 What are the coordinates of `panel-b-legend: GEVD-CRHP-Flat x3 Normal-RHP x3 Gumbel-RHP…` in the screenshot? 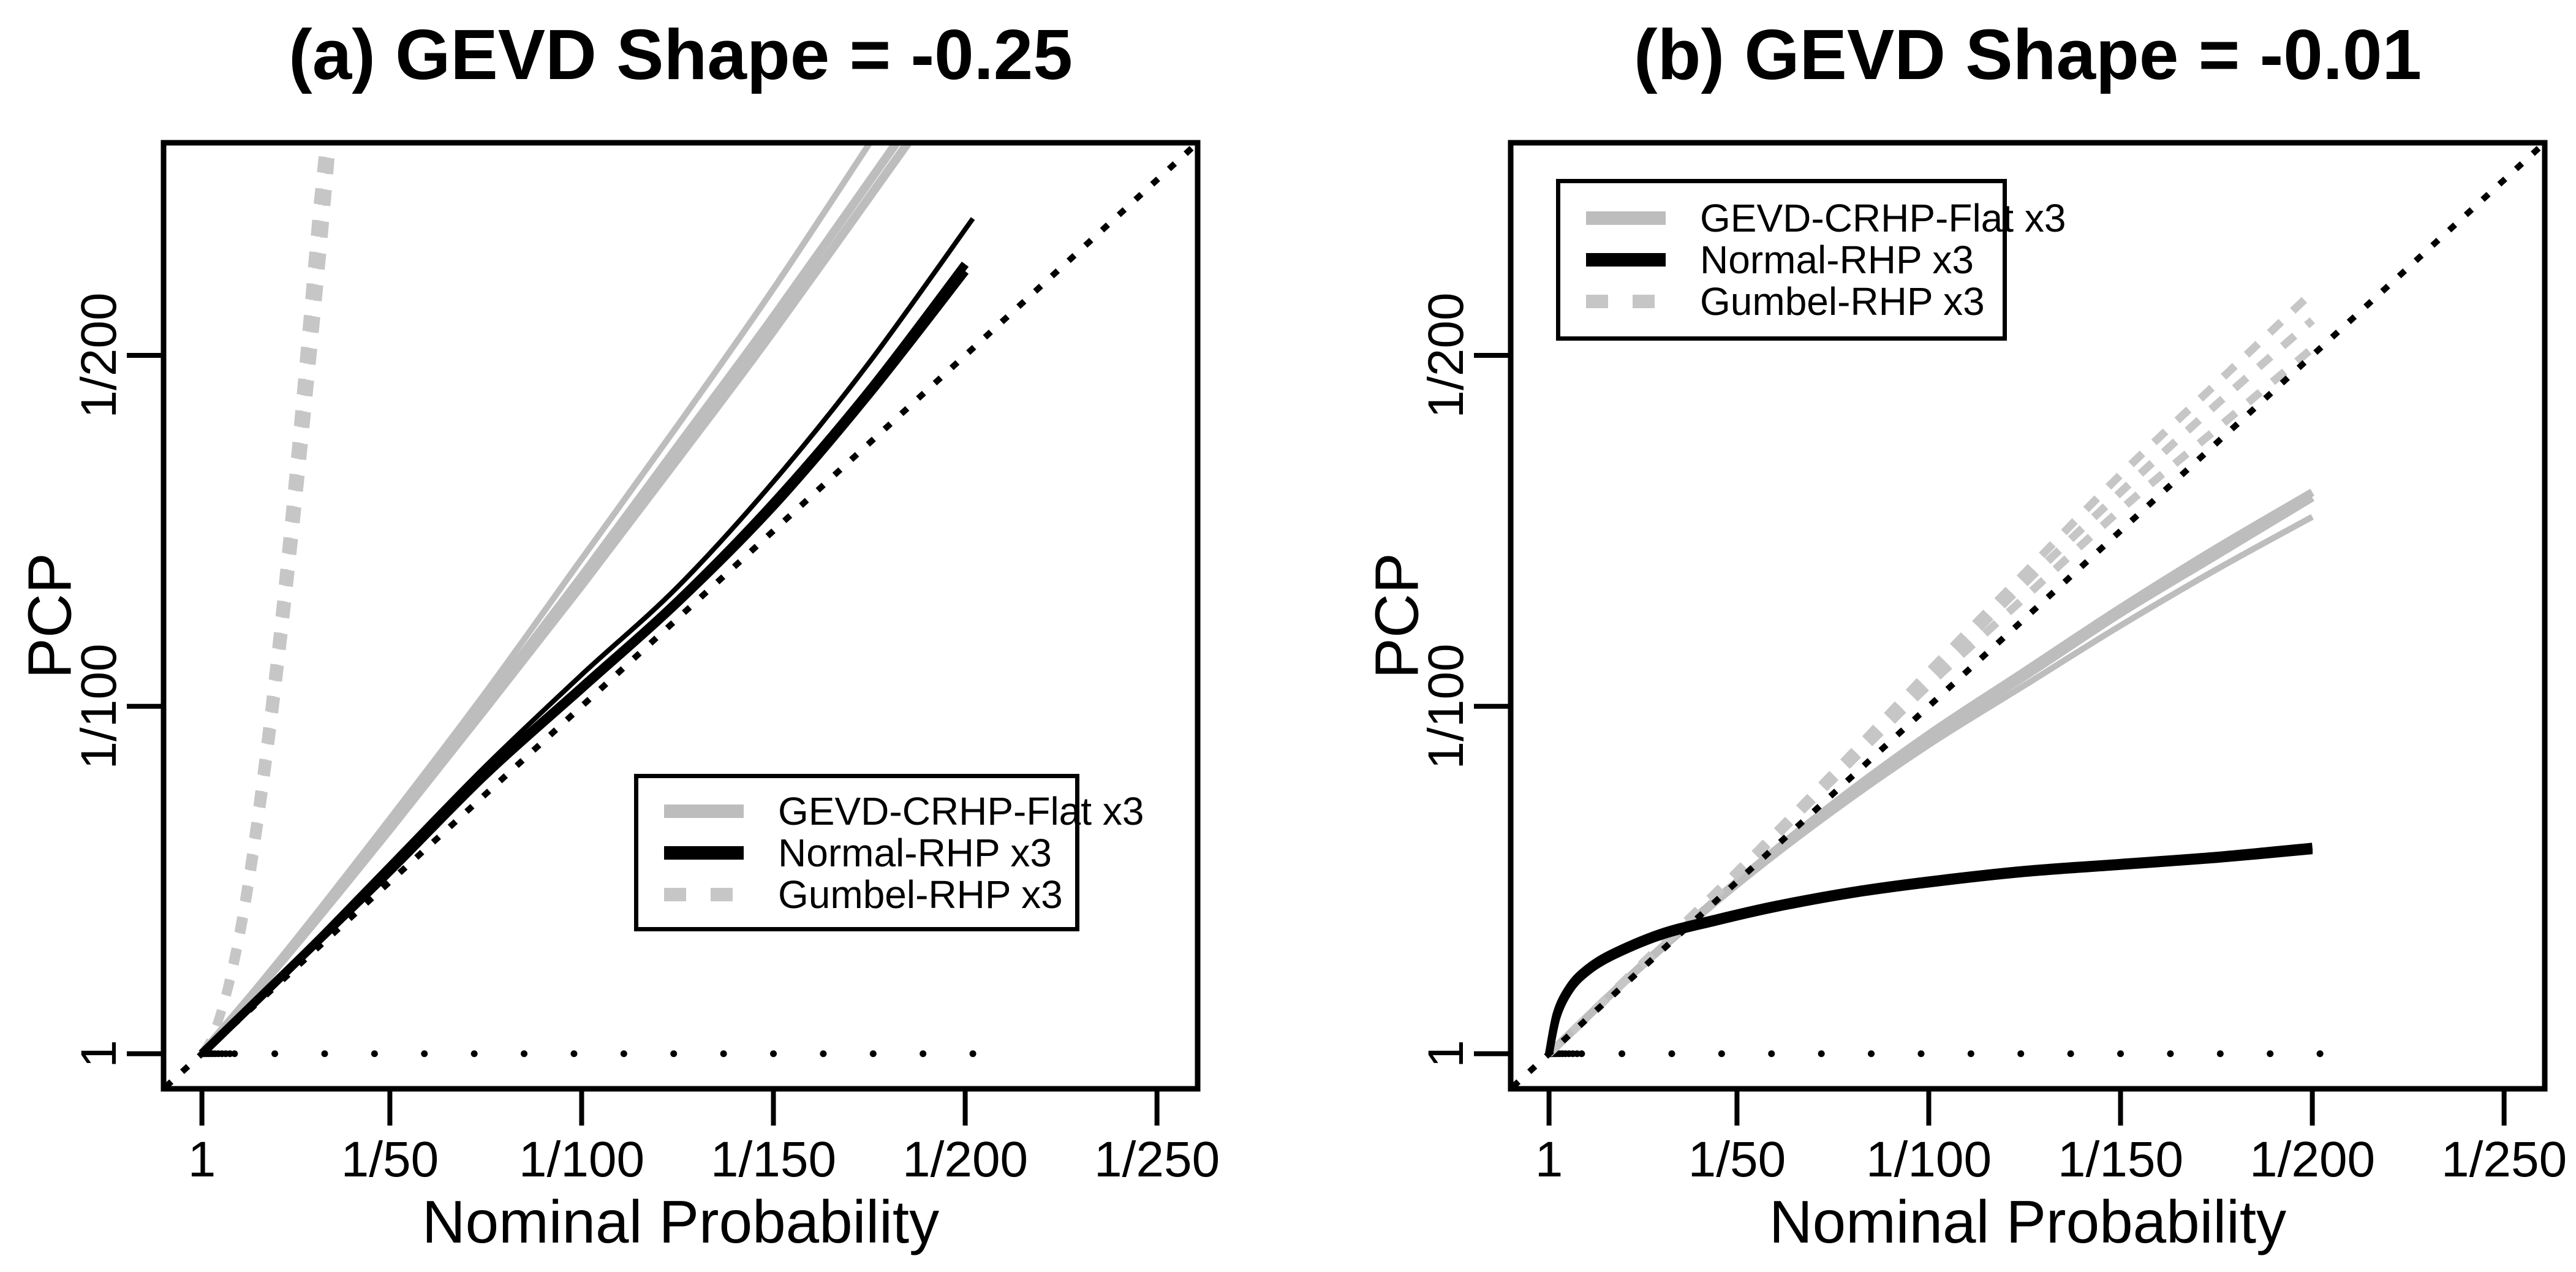 It's located at (1811, 260).